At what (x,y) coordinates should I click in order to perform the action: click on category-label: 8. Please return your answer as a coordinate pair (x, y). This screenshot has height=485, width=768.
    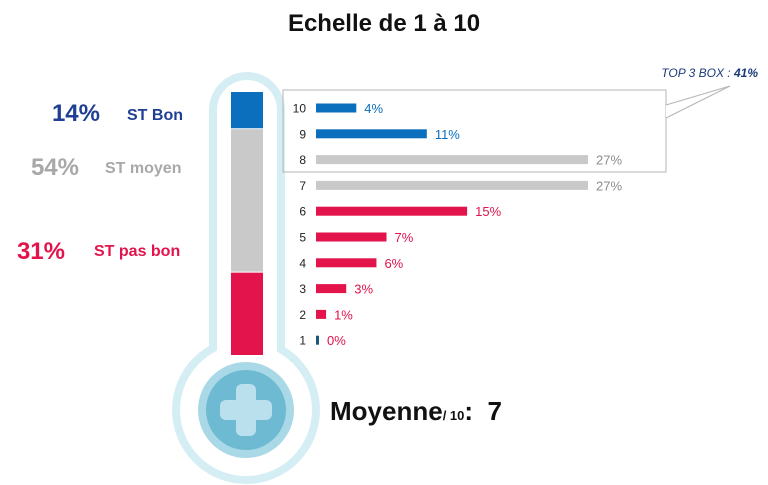
    Looking at the image, I should click on (302, 160).